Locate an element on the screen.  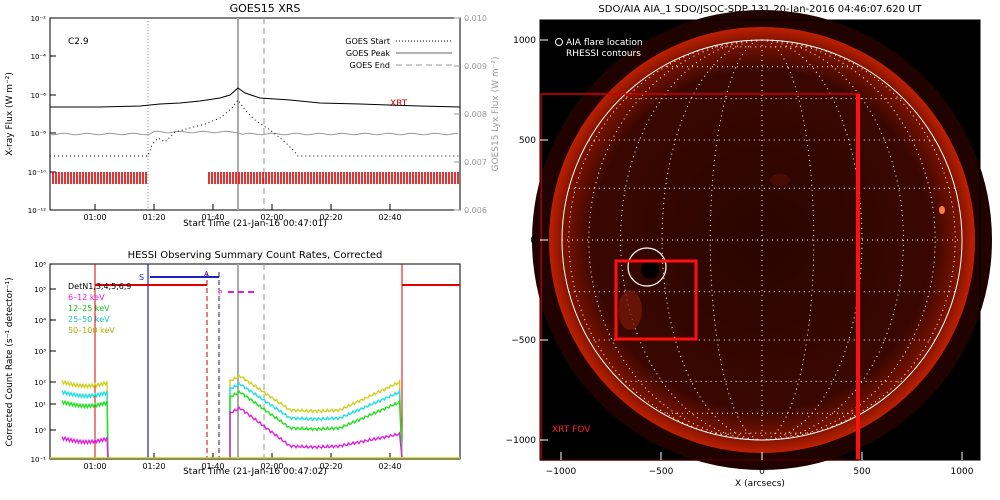
aia-flare-location-circle is located at coordinates (647, 267).